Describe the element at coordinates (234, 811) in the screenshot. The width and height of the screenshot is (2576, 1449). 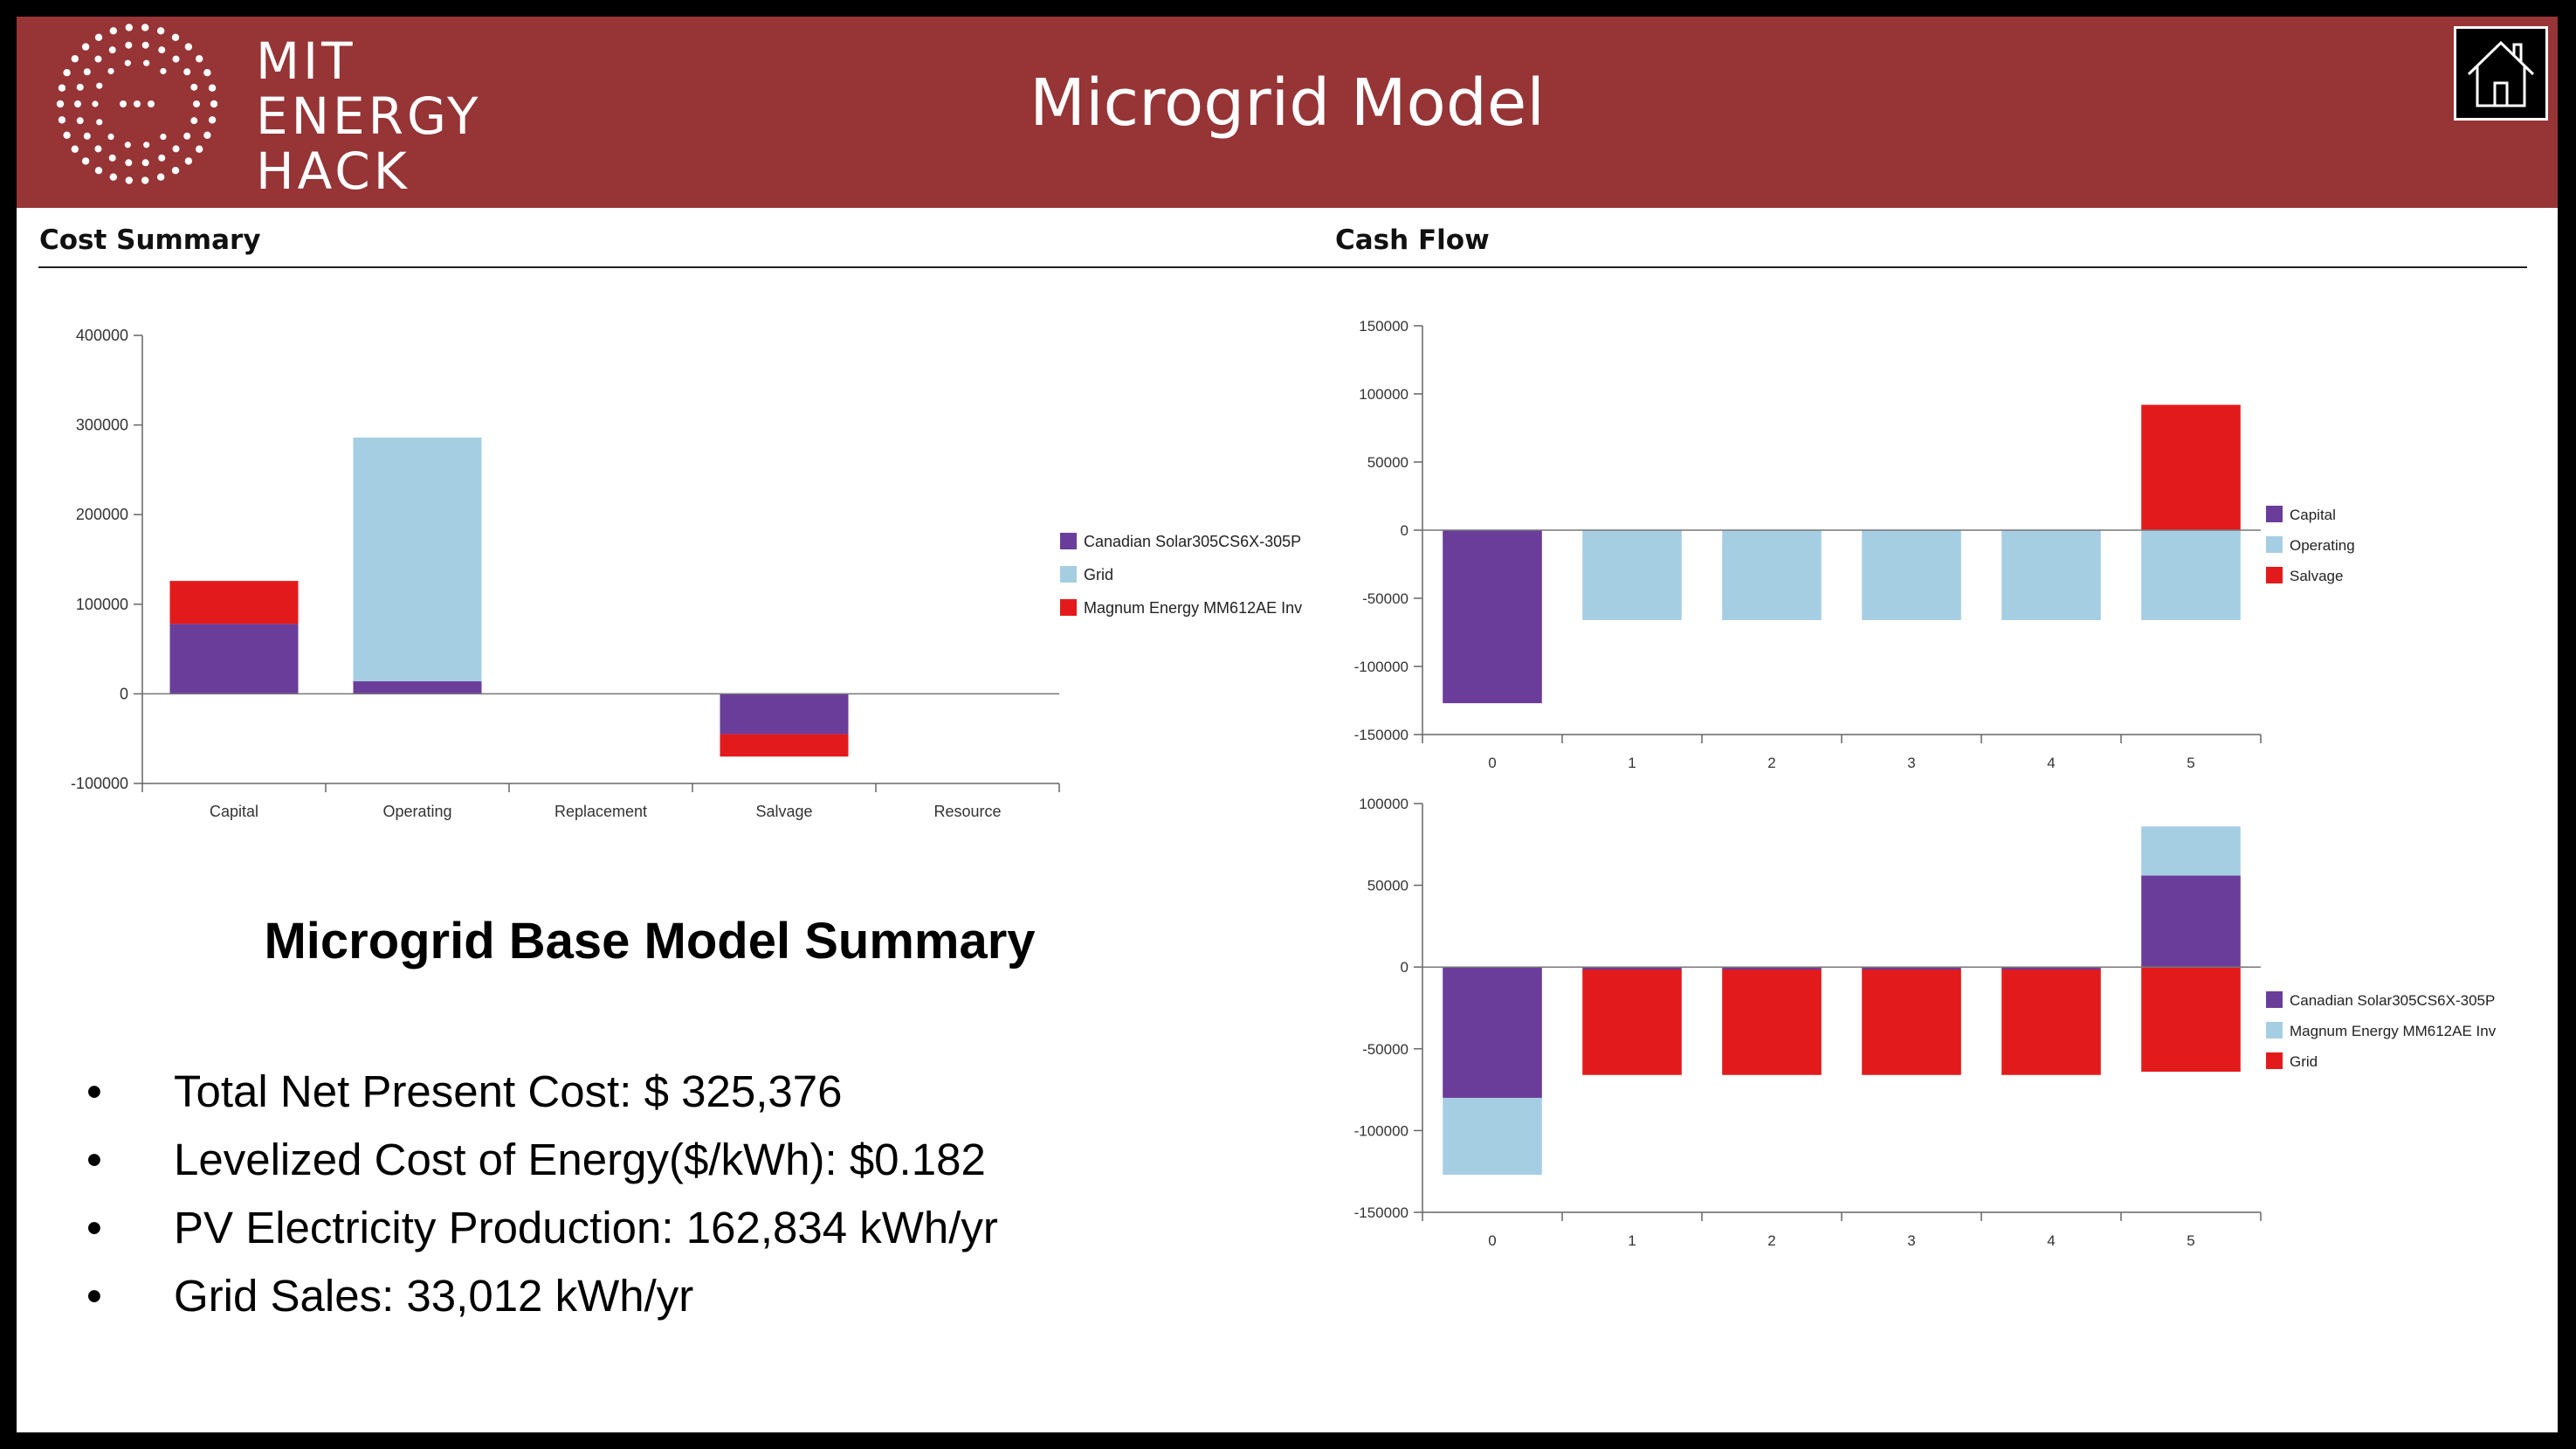
I see `x-tick-label: Capital` at that location.